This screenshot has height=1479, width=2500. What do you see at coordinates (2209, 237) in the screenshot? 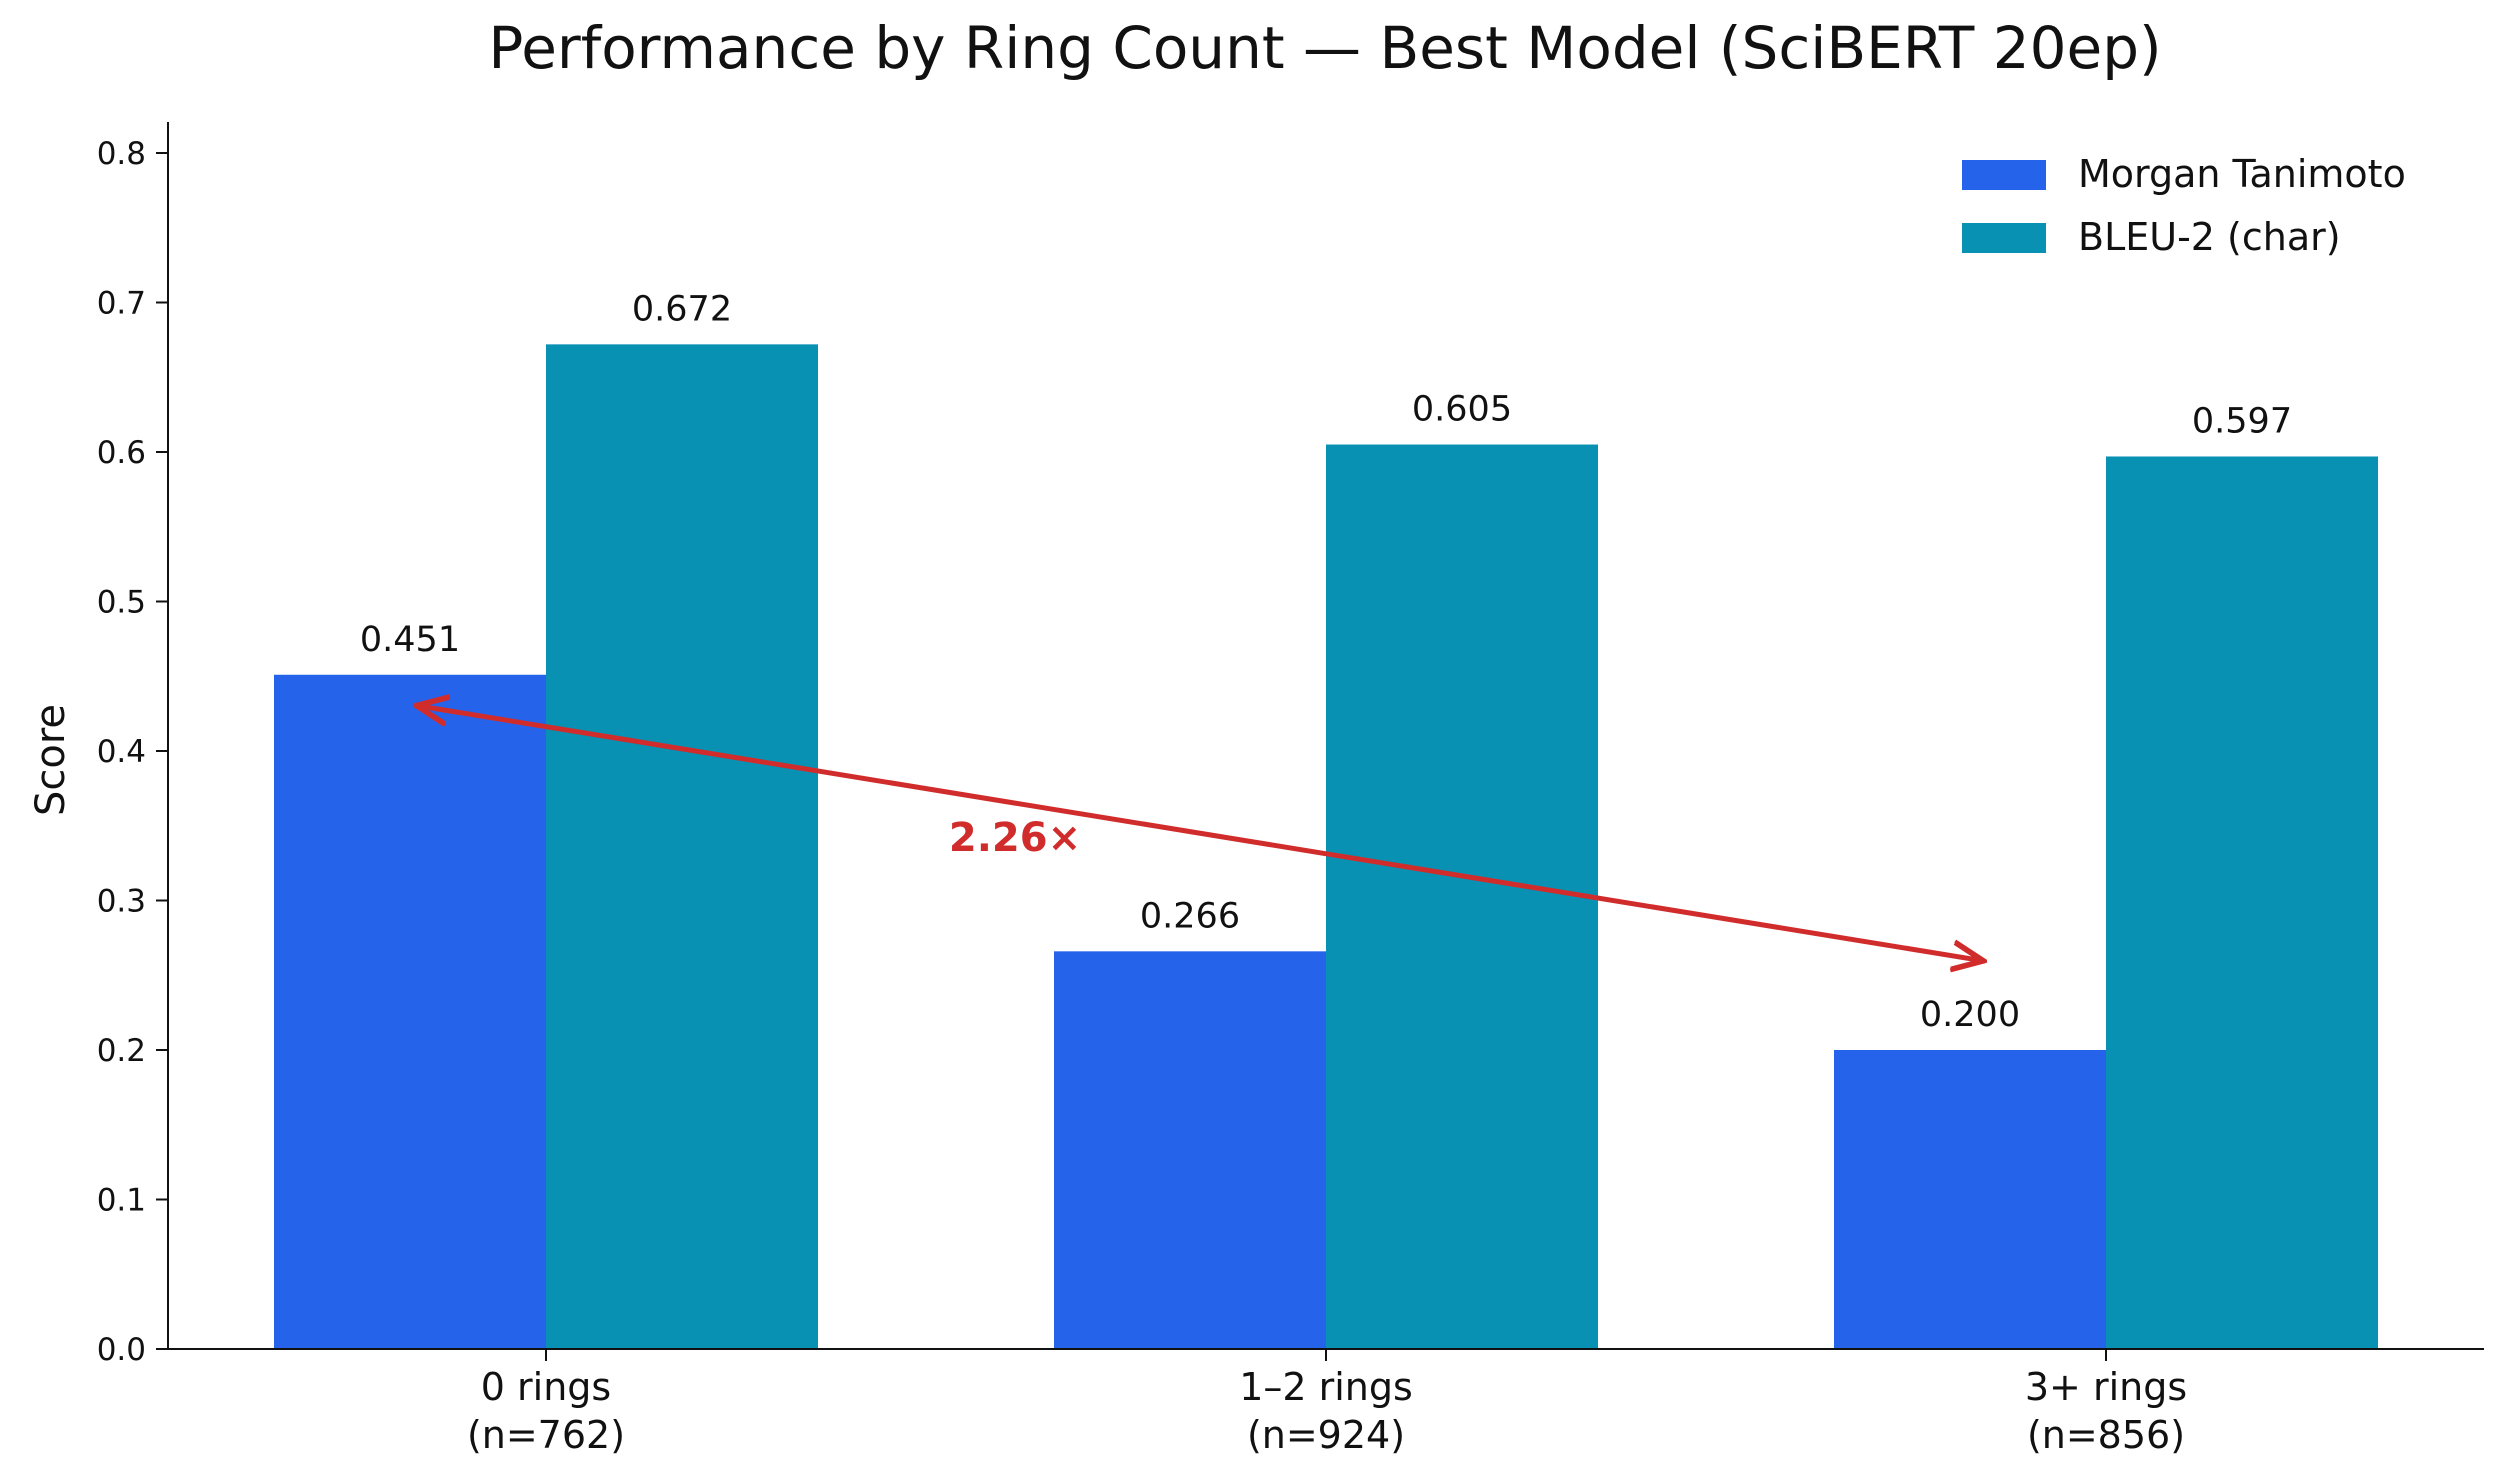
I see `legend-label: BLEU-2 (char)` at bounding box center [2209, 237].